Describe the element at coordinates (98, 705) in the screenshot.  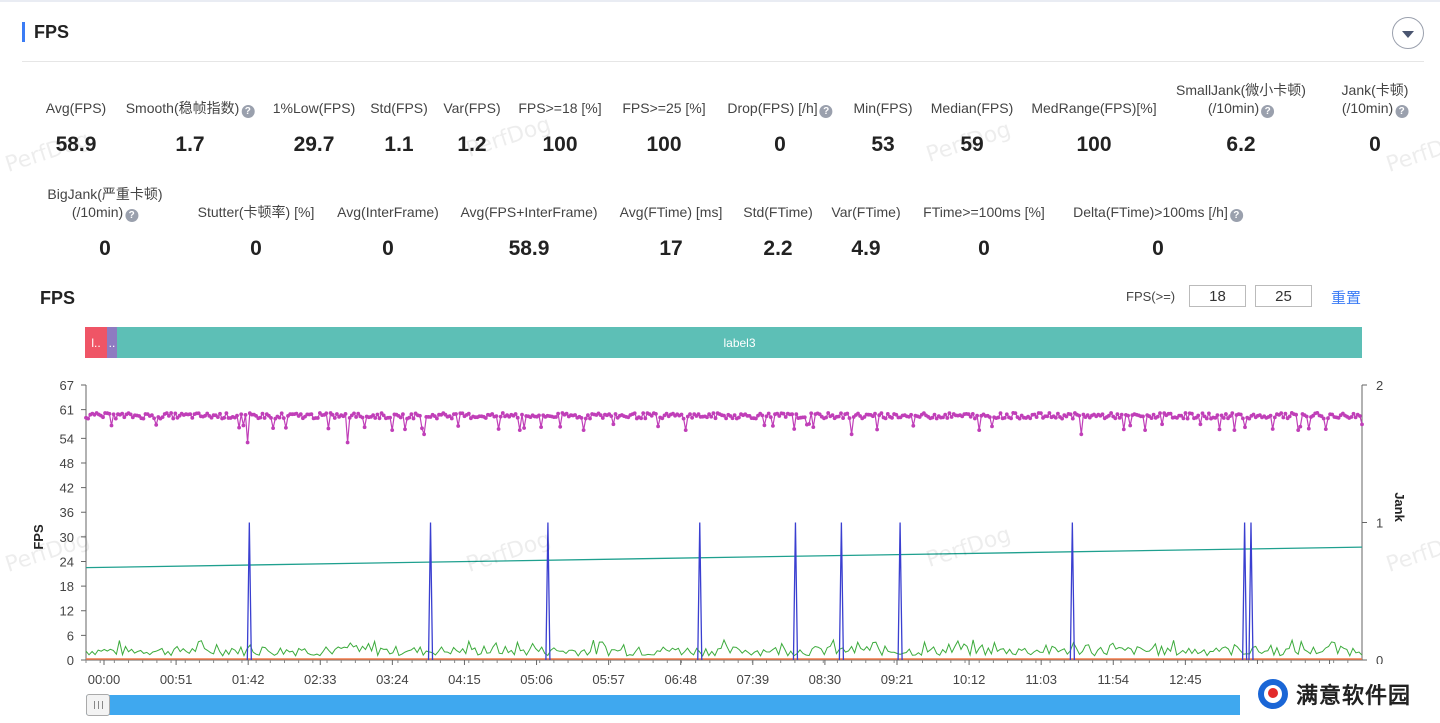
I see `timeline-slider-handle` at that location.